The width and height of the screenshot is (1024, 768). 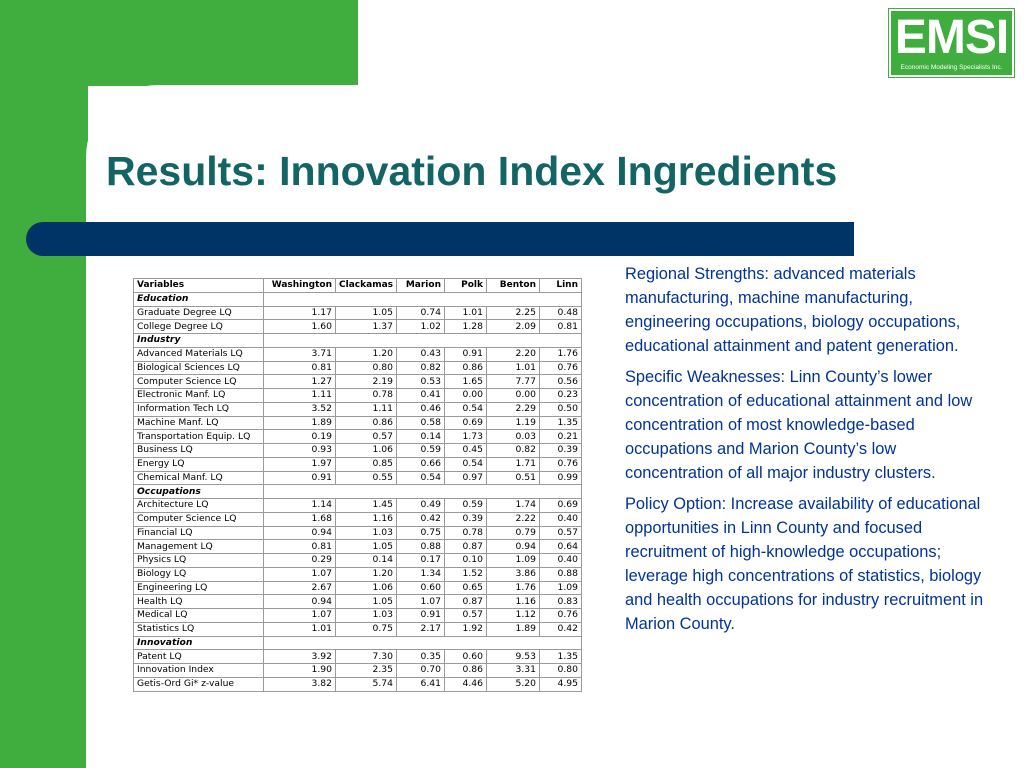 What do you see at coordinates (357, 656) in the screenshot?
I see `table-row: Patent LQ 3.92 7.30 0.35 0.60 9.53 1.35` at bounding box center [357, 656].